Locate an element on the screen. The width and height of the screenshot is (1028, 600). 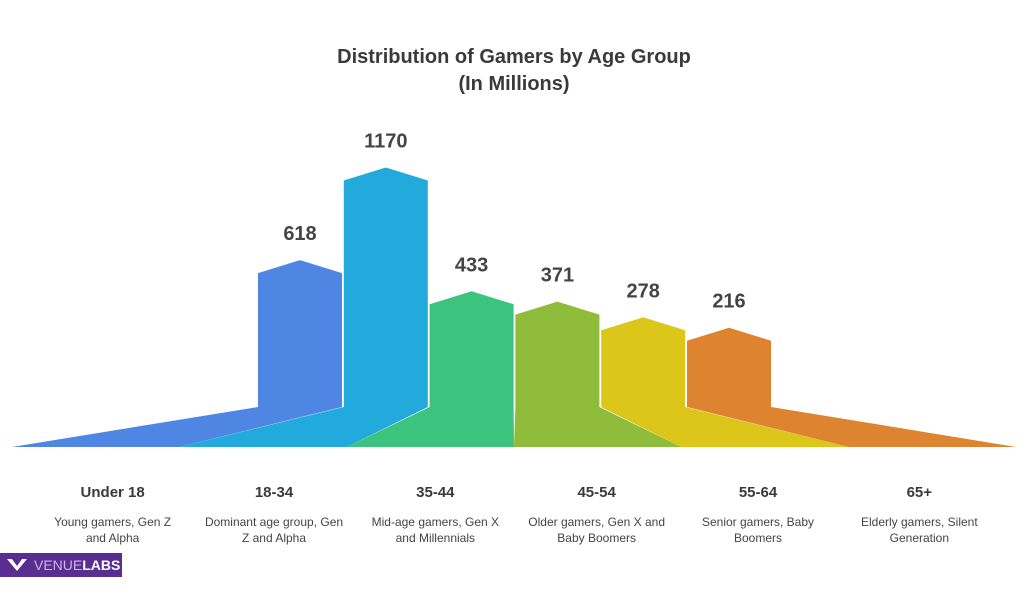
category-description: Elderly gamers, Silent Generation is located at coordinates (919, 530).